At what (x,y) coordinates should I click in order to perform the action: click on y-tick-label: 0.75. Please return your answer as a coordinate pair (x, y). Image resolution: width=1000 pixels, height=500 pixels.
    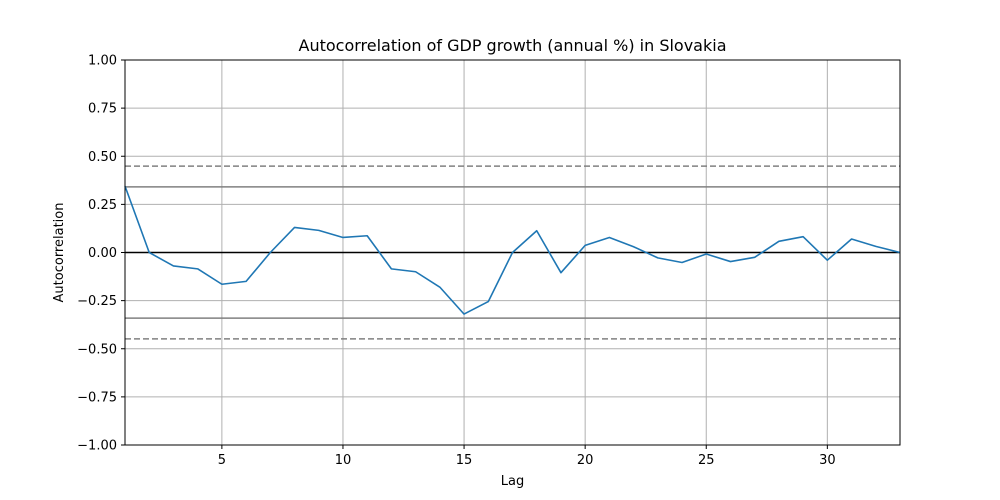
    Looking at the image, I should click on (102, 109).